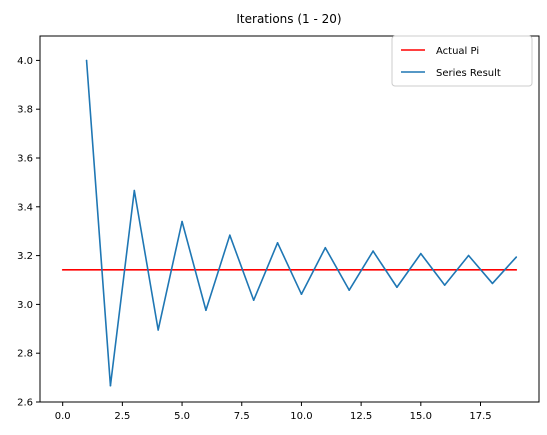  I want to click on x-tick-label: 15.0, so click(421, 416).